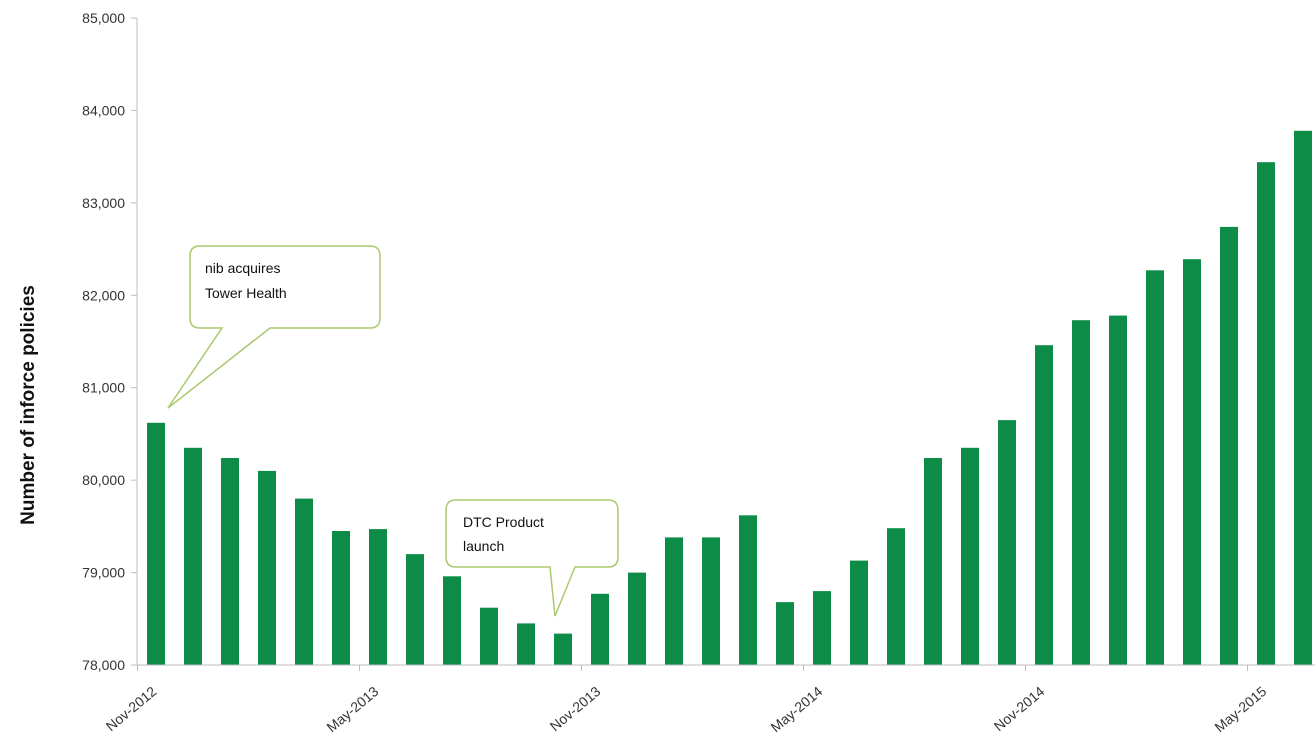 This screenshot has width=1315, height=756. What do you see at coordinates (1266, 413) in the screenshot?
I see `bar-may-2015` at bounding box center [1266, 413].